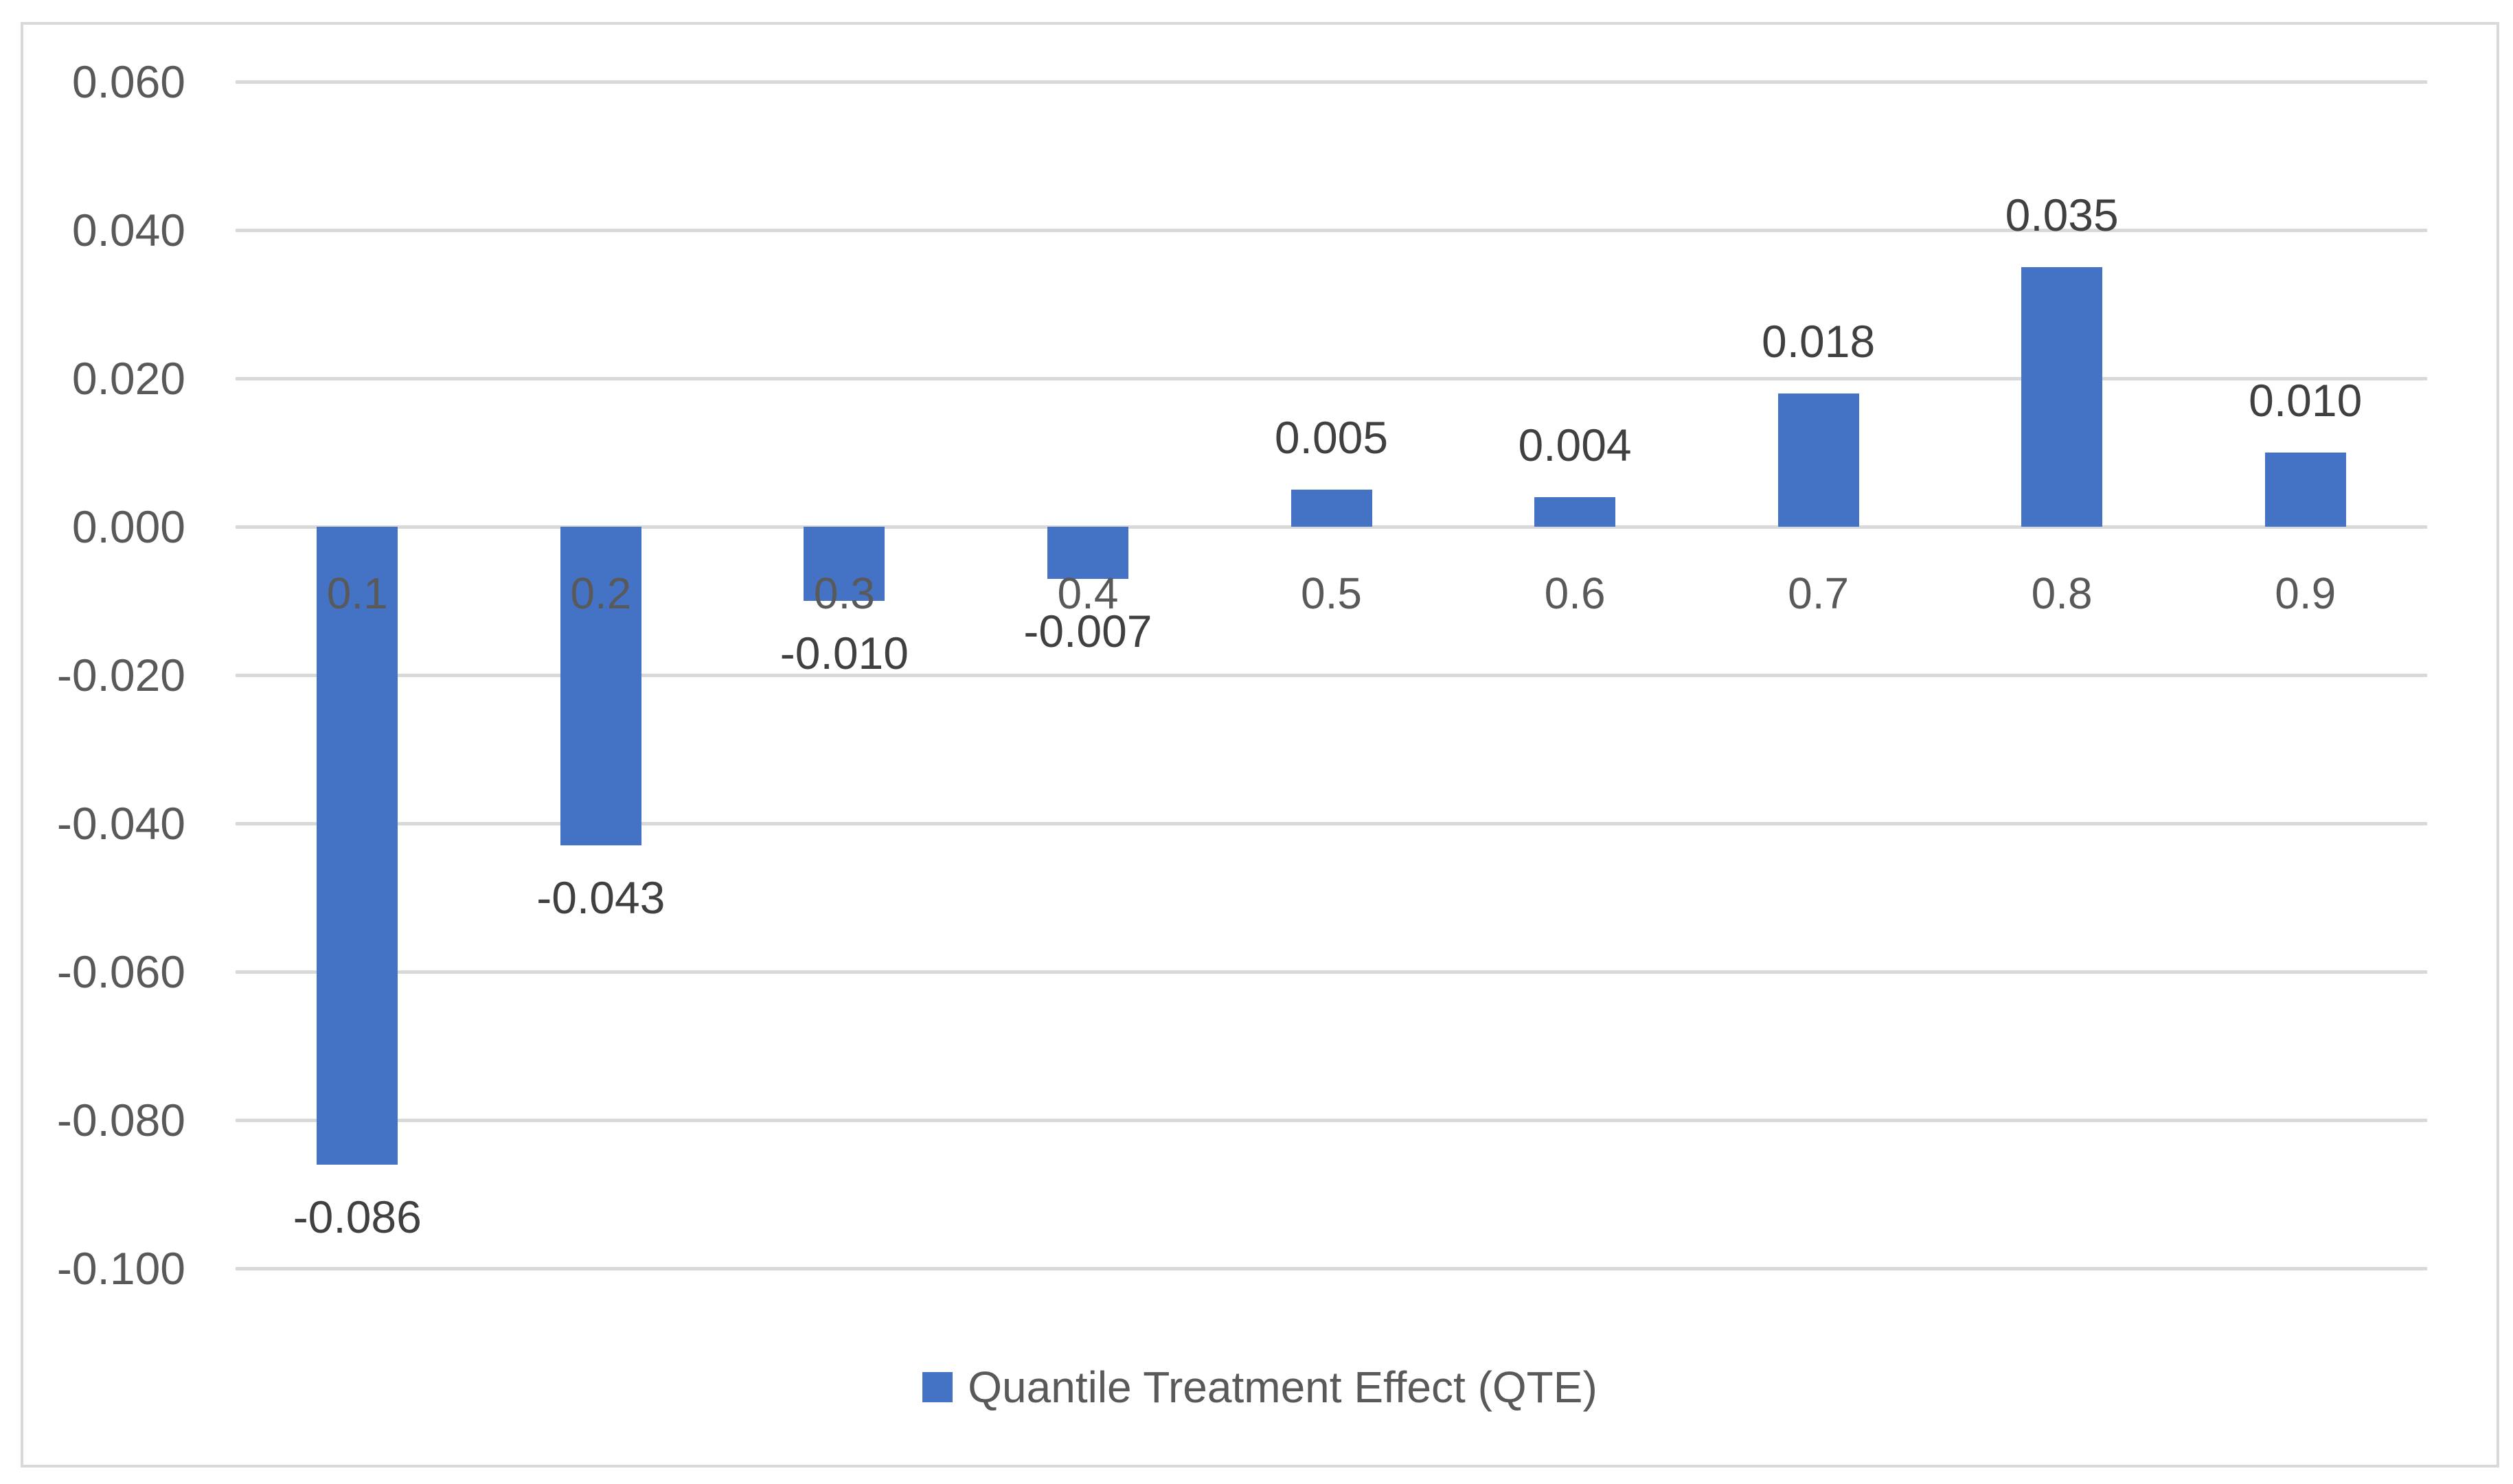  What do you see at coordinates (1087, 553) in the screenshot?
I see `bar-0.4` at bounding box center [1087, 553].